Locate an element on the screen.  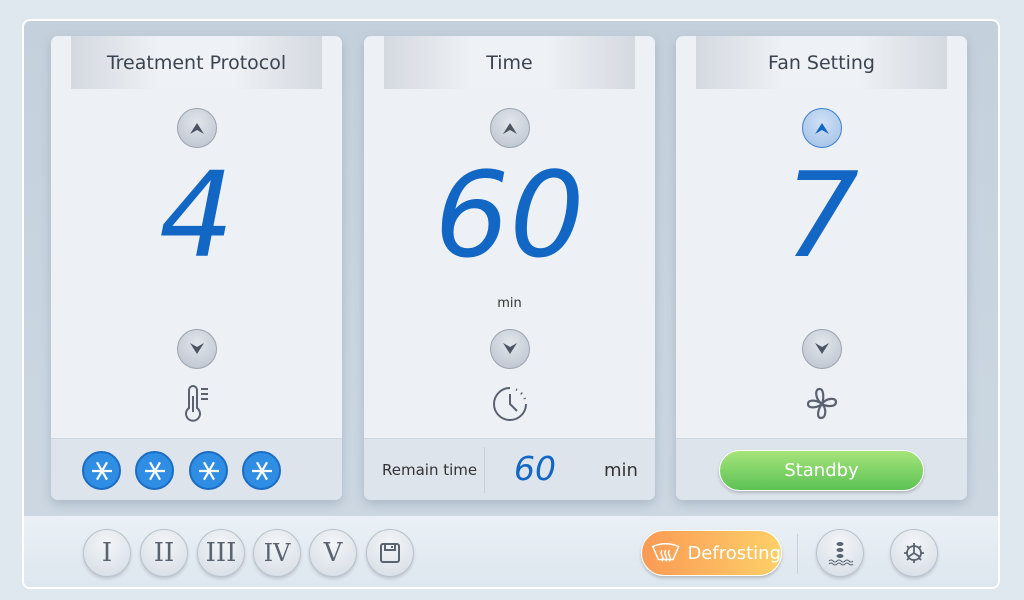
fan-icon is located at coordinates (821, 403).